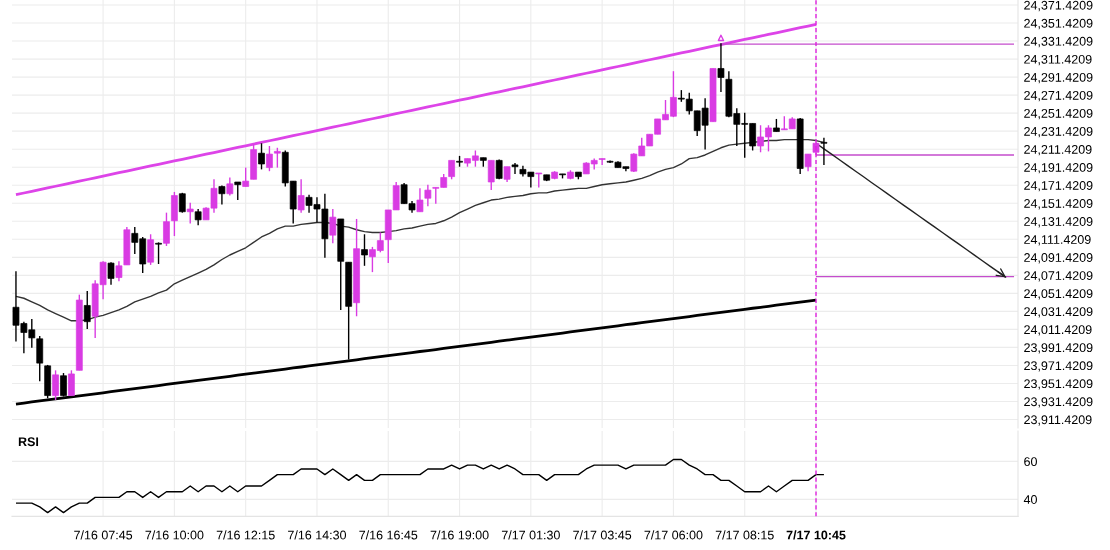  Describe the element at coordinates (1058, 294) in the screenshot. I see `y-tick-label: 24,051.4209` at that location.